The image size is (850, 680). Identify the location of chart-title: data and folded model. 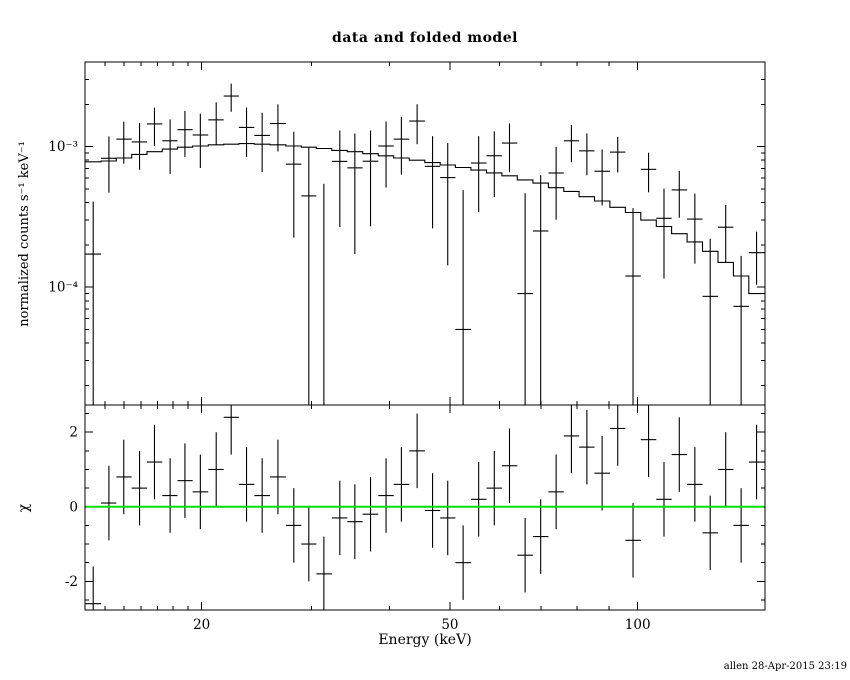
(425, 38).